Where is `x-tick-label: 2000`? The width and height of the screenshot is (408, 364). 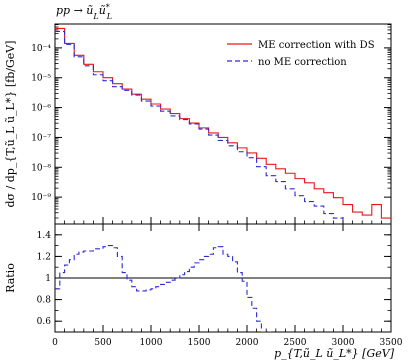
x-tick-label: 2000 is located at coordinates (247, 343).